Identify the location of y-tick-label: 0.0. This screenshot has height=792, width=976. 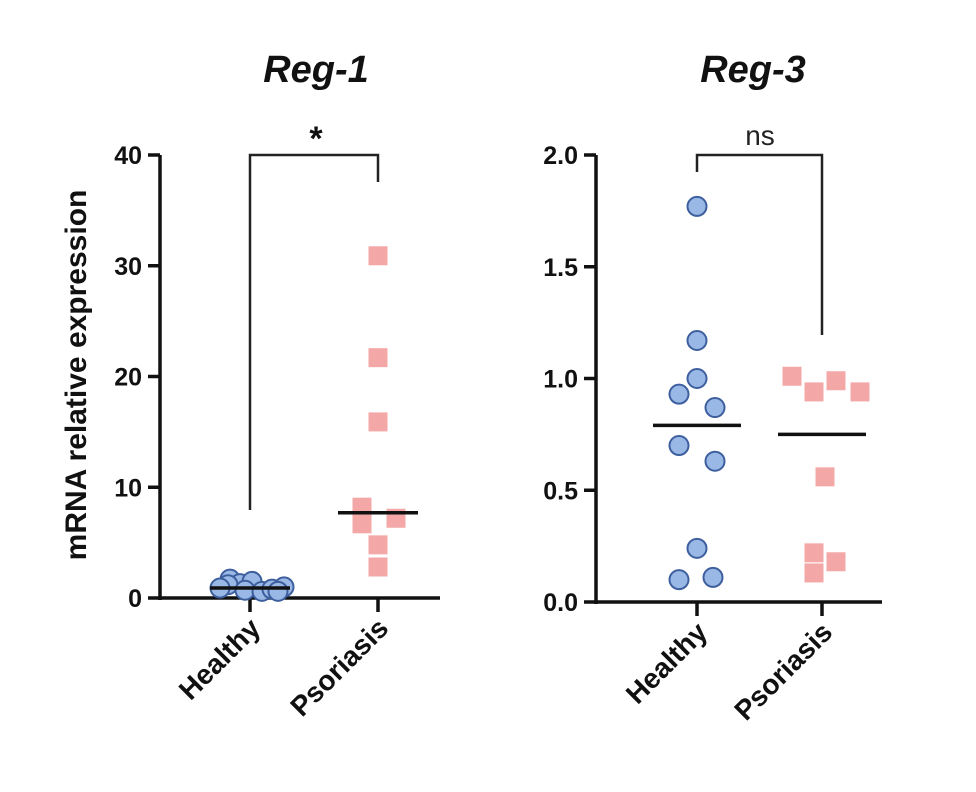
(560, 603).